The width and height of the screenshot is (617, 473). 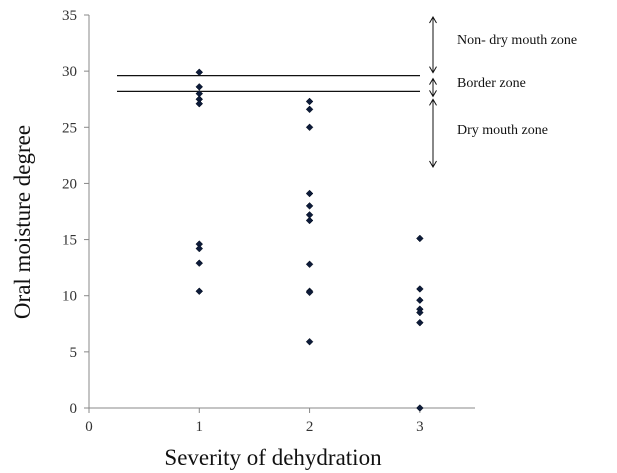 What do you see at coordinates (517, 40) in the screenshot?
I see `zone-label-non-dry: Non- dry mouth zone` at bounding box center [517, 40].